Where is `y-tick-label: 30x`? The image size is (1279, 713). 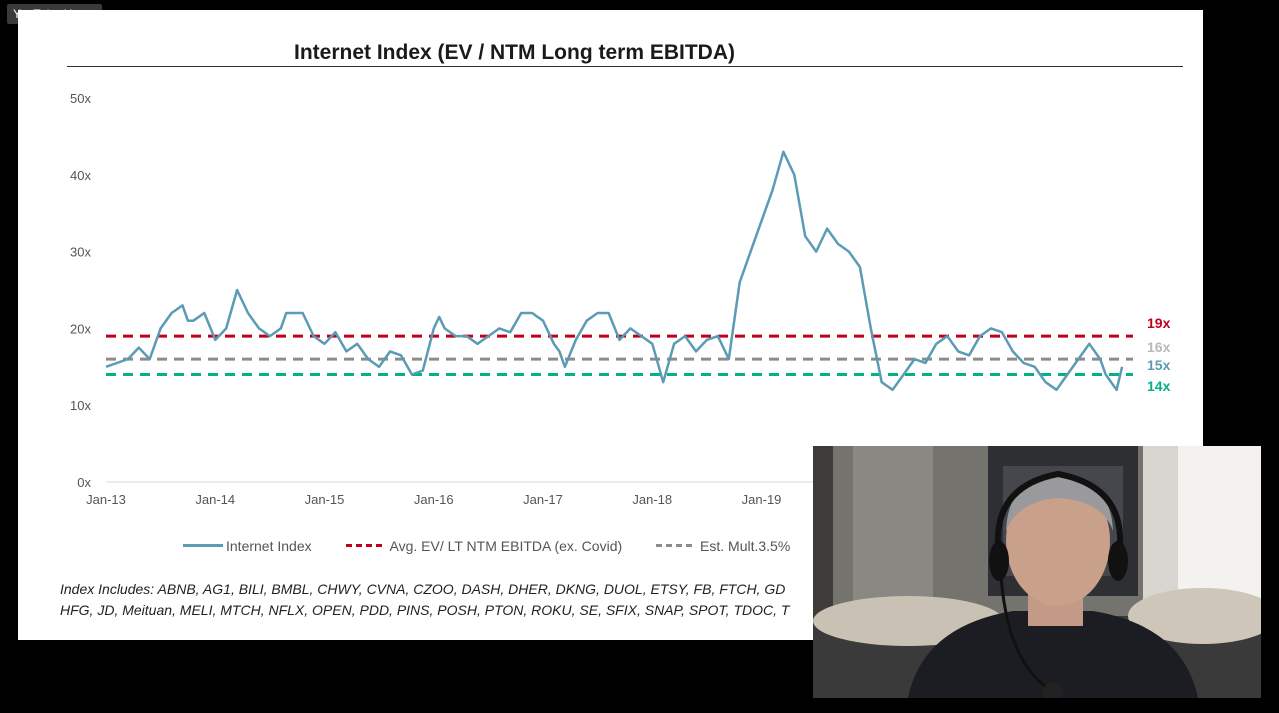 y-tick-label: 30x is located at coordinates (80, 252).